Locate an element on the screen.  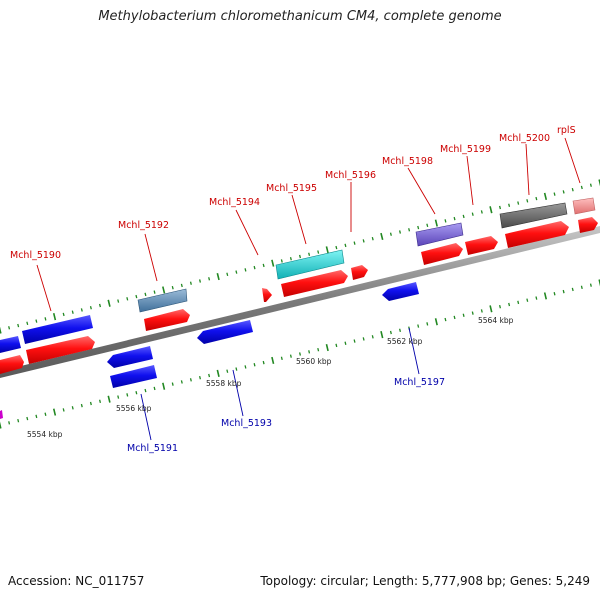
gene-label-5197: Mchl_5197 is located at coordinates (419, 382).